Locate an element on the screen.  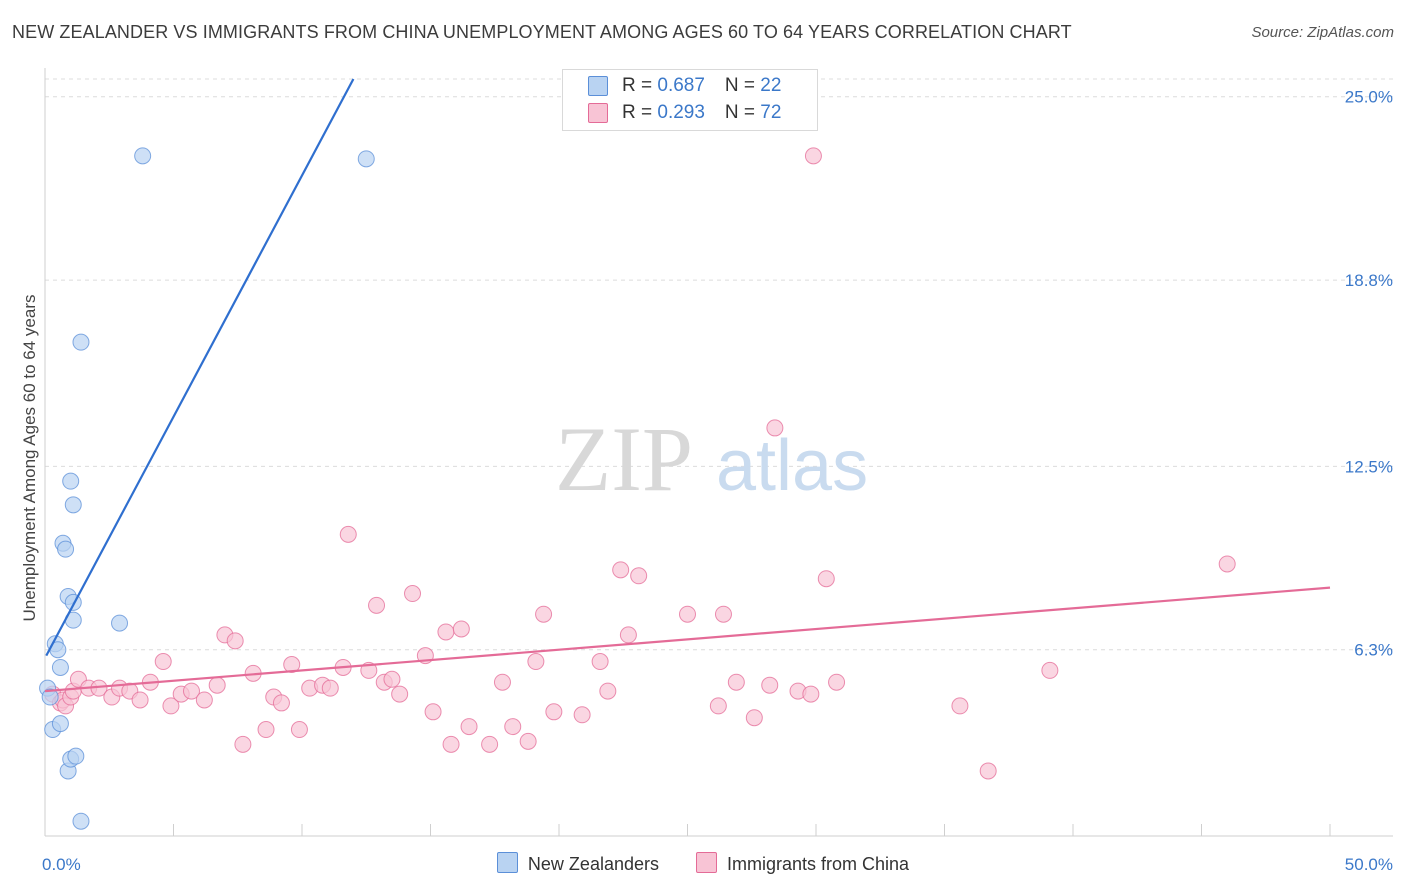
legend-item-new-zealanders: New Zealanders is located at coordinates (577, 863).